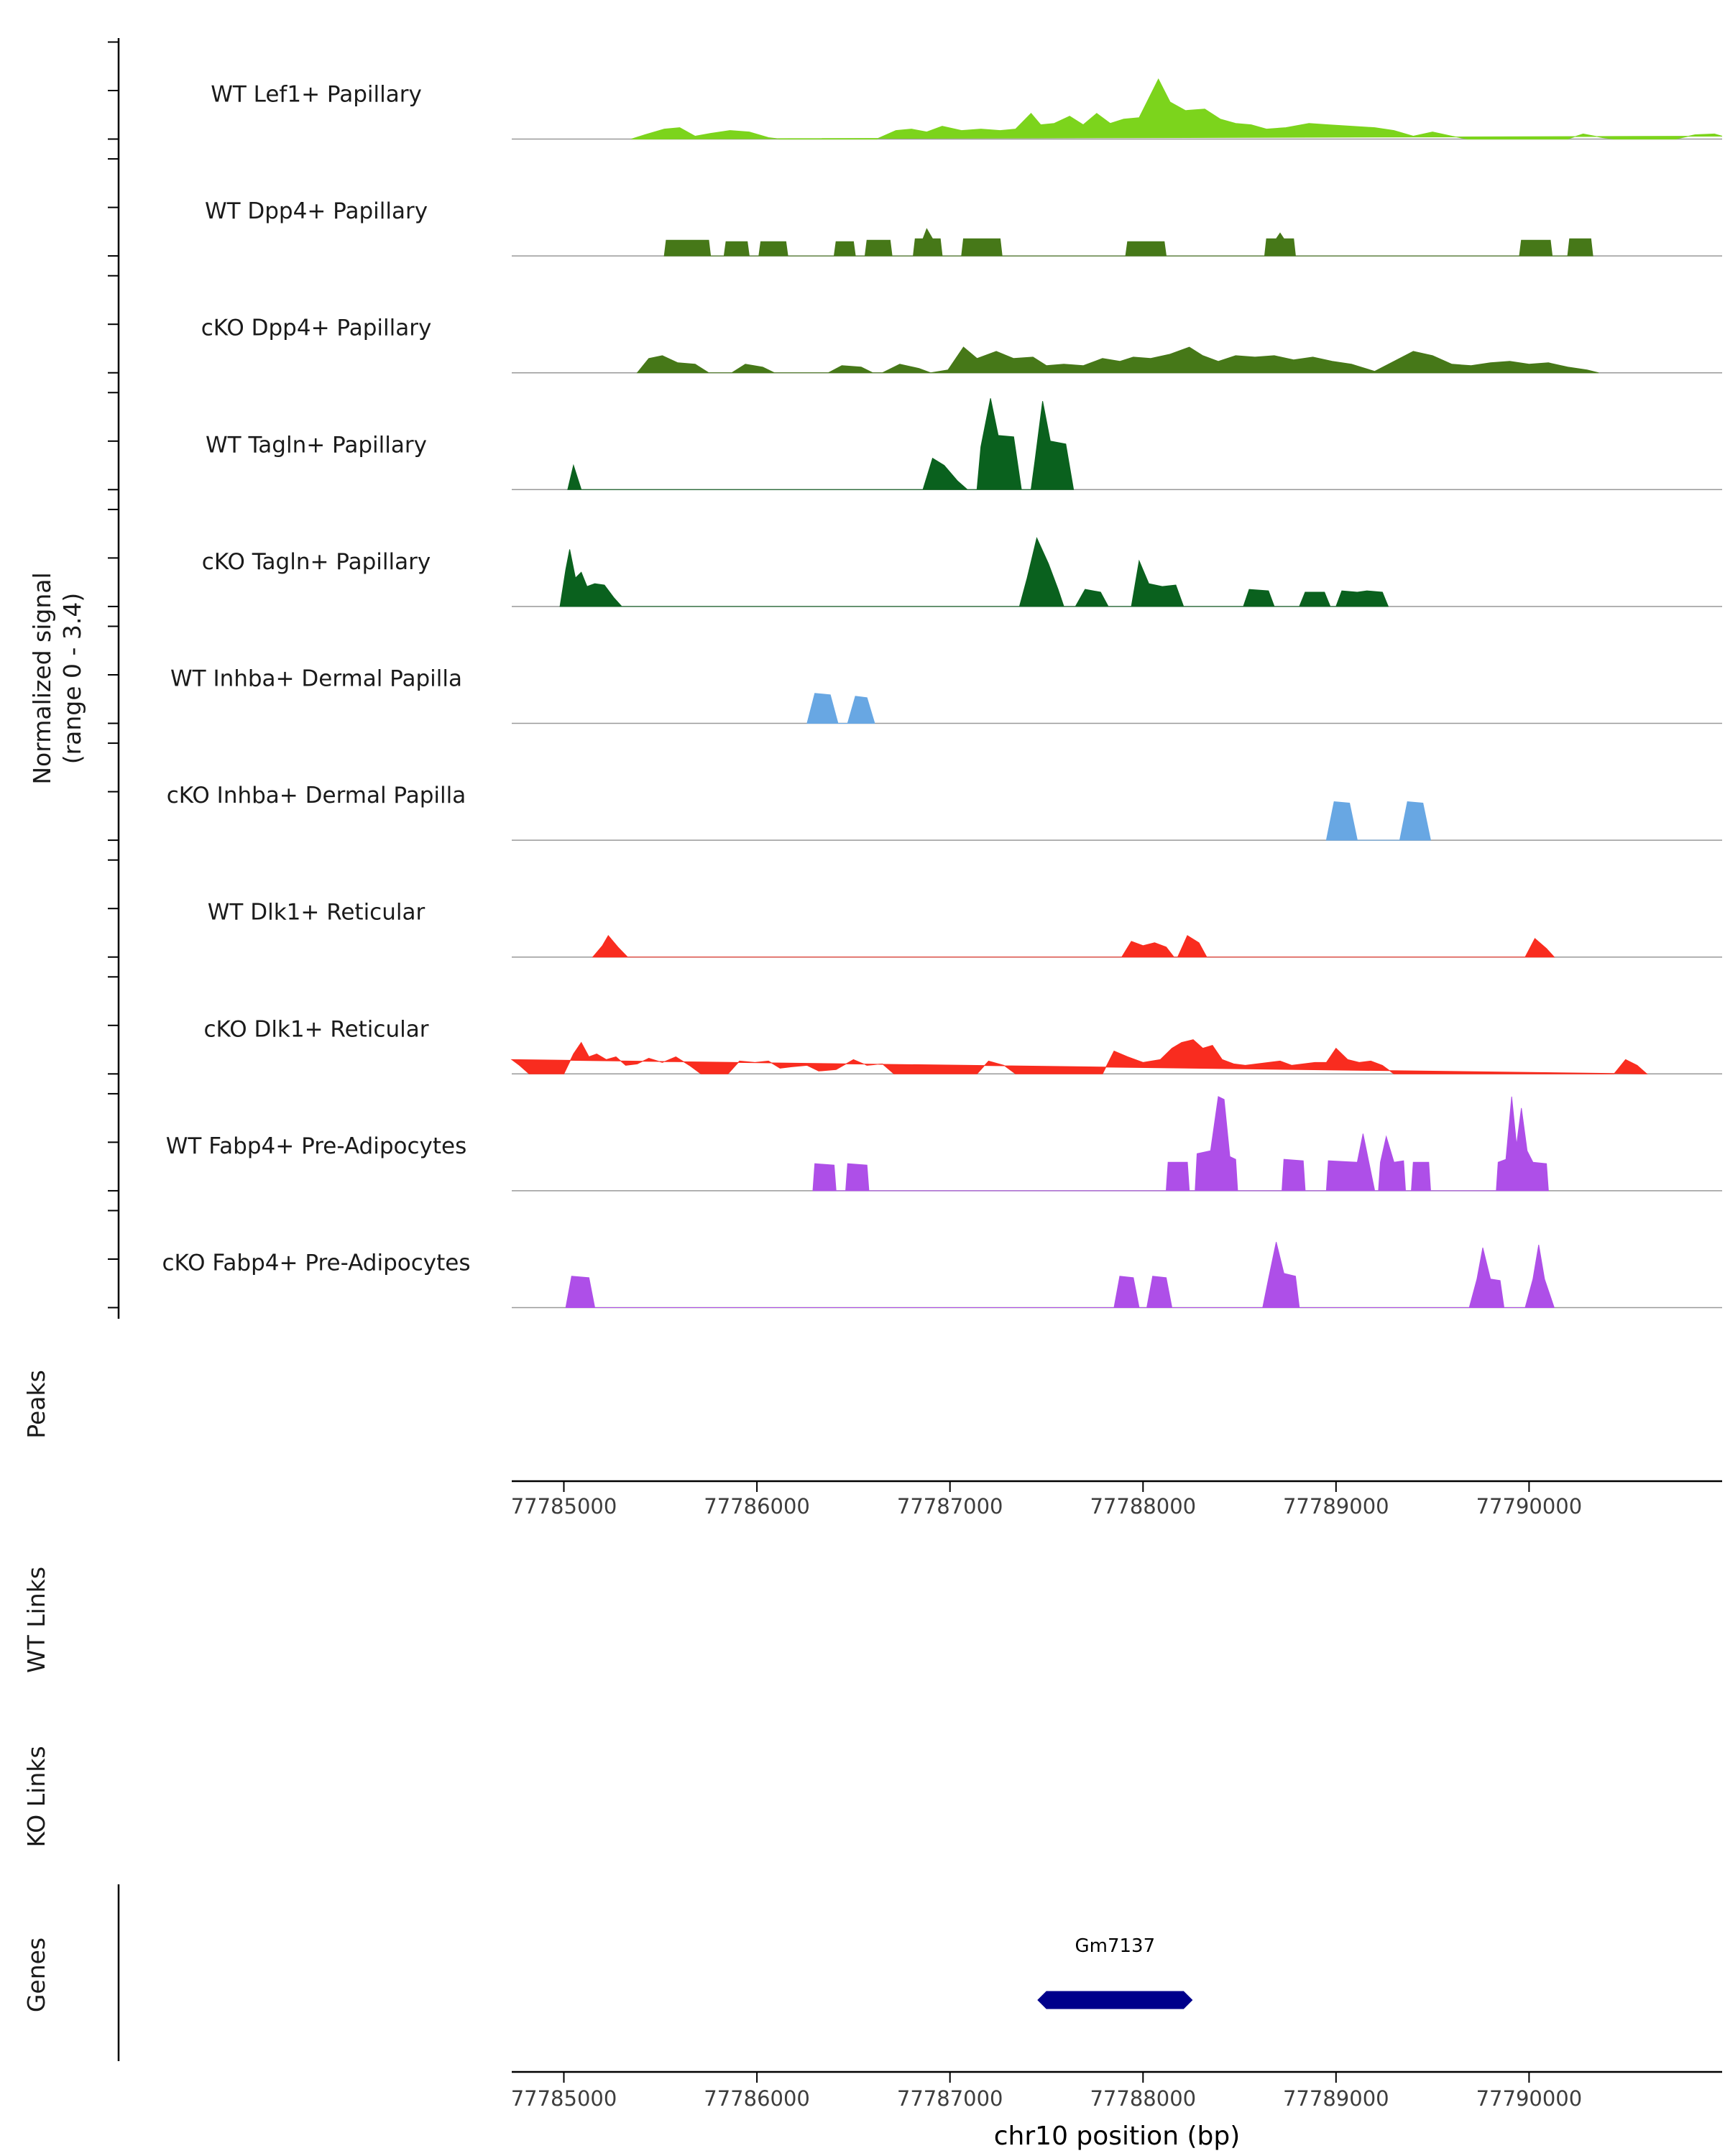 The height and width of the screenshot is (2156, 1725). Describe the element at coordinates (316, 95) in the screenshot. I see `track-label: WT Lef1+ Papillary` at that location.